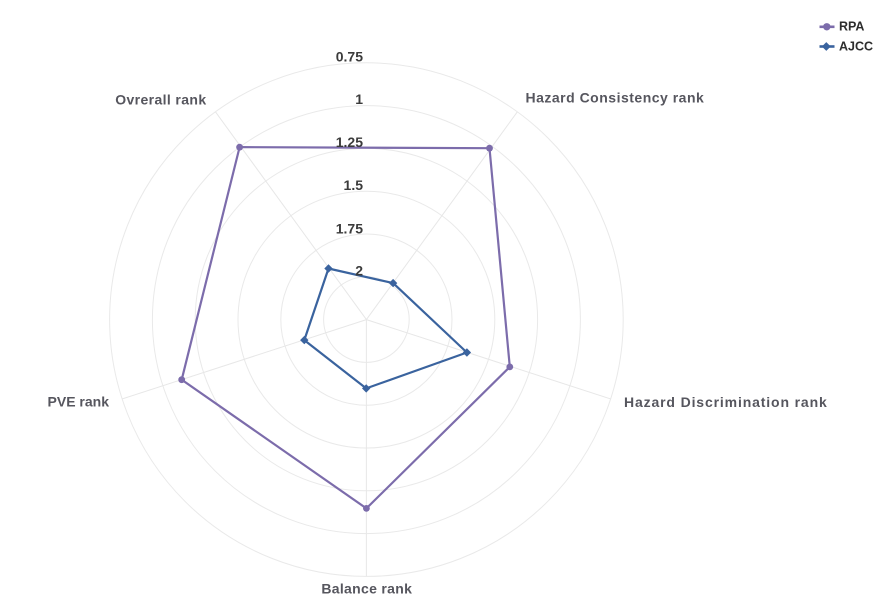 This screenshot has height=609, width=875. Describe the element at coordinates (359, 271) in the screenshot. I see `svg-text: 2` at that location.